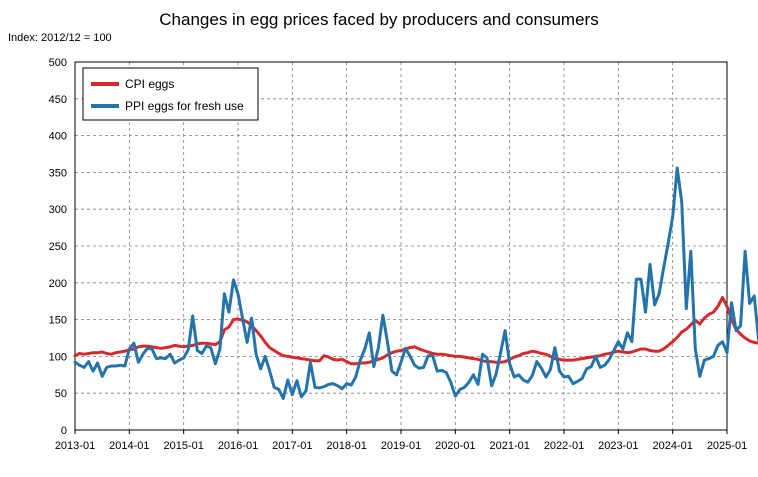 The width and height of the screenshot is (758, 477). What do you see at coordinates (58, 173) in the screenshot?
I see `y-tick-label: 350` at bounding box center [58, 173].